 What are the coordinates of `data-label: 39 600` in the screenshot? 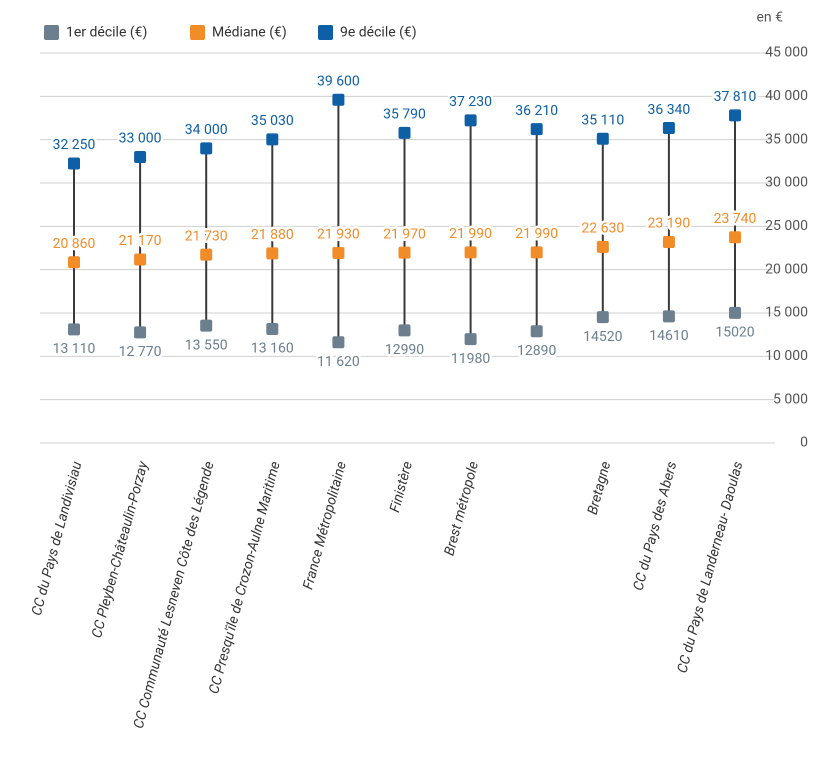 It's located at (338, 82).